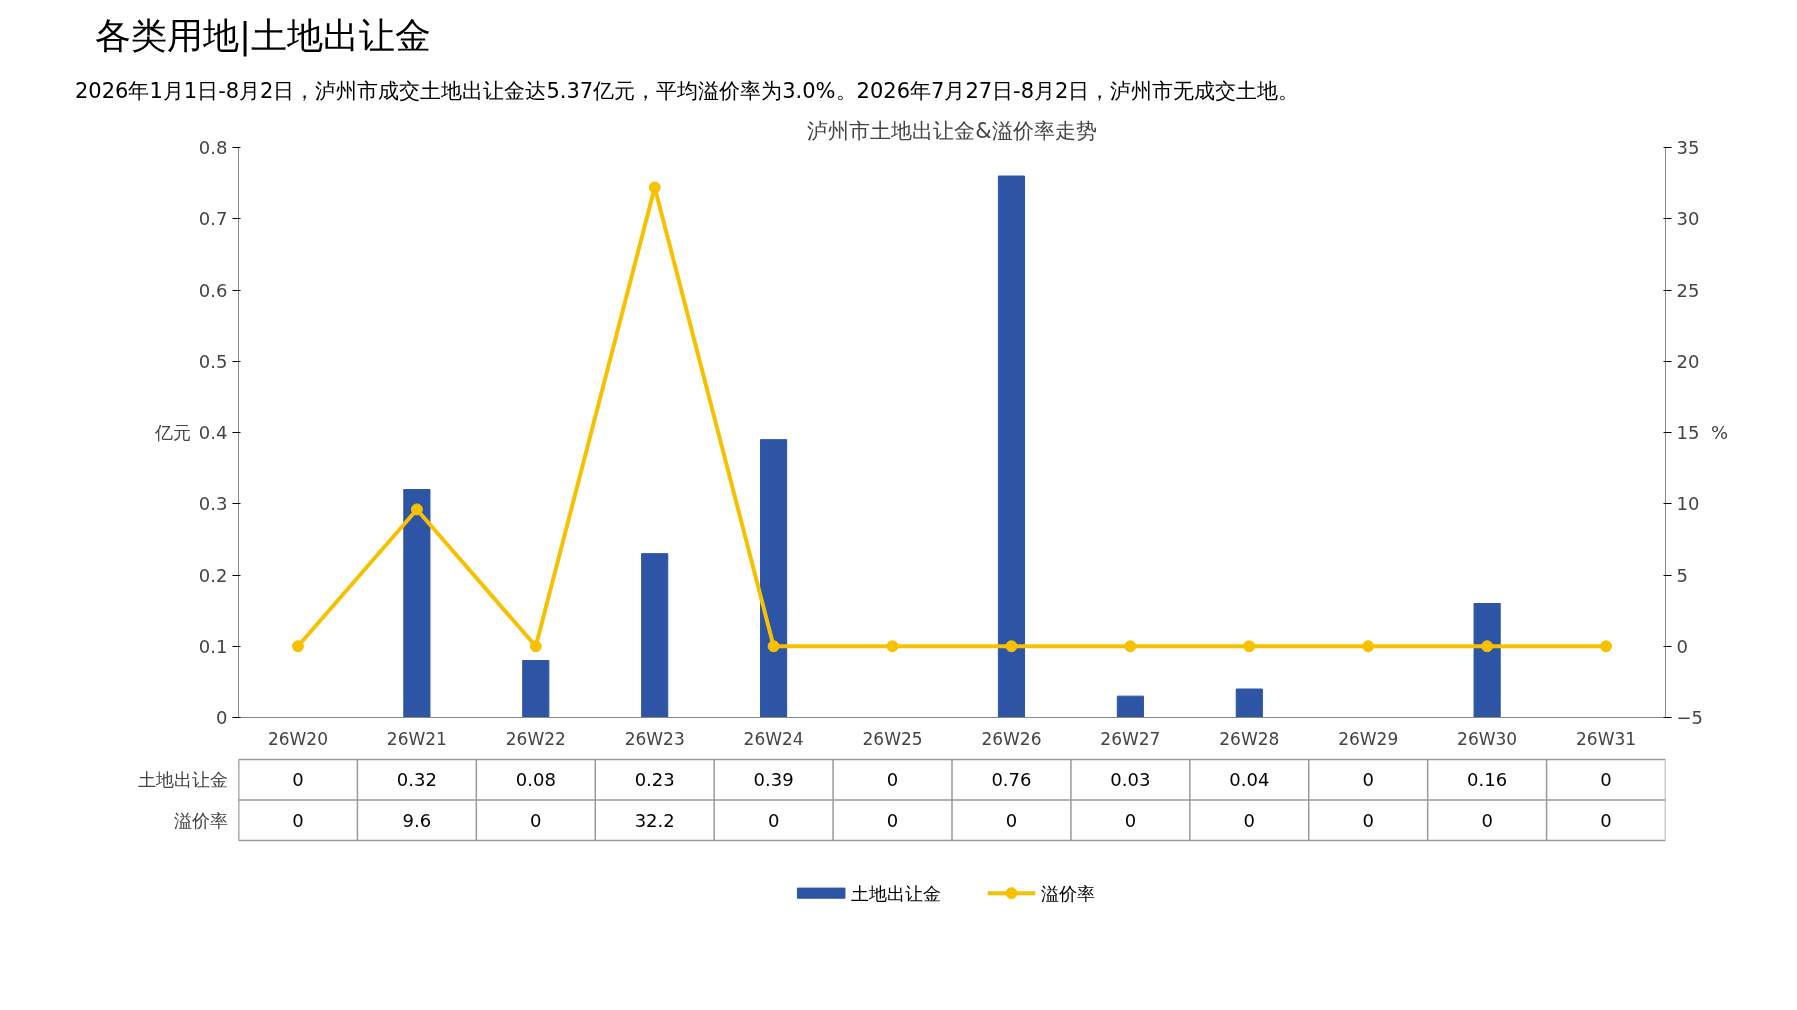  What do you see at coordinates (1688, 290) in the screenshot?
I see `y2-tick-label: 25` at bounding box center [1688, 290].